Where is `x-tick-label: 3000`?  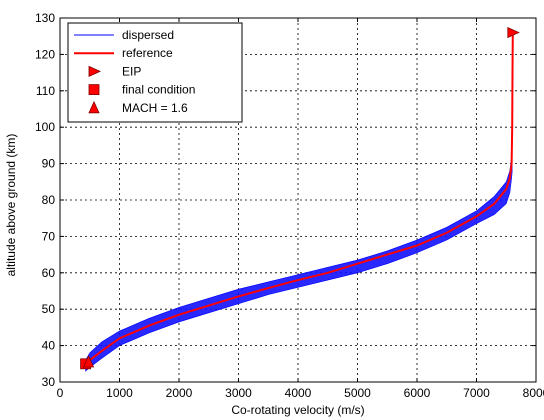 x-tick-label: 3000 is located at coordinates (238, 393).